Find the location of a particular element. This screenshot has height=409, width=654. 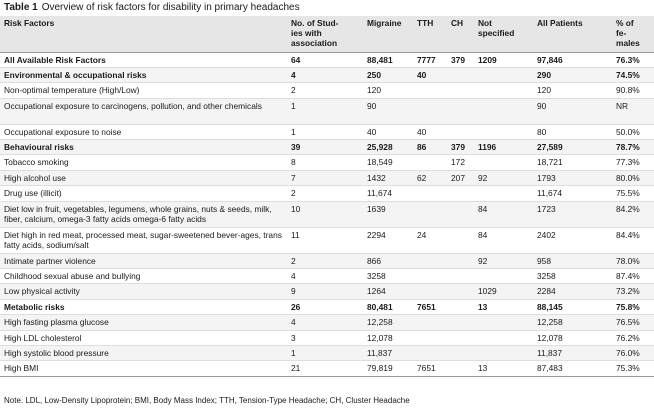

cell-percent-females: 50.0% is located at coordinates (628, 131).